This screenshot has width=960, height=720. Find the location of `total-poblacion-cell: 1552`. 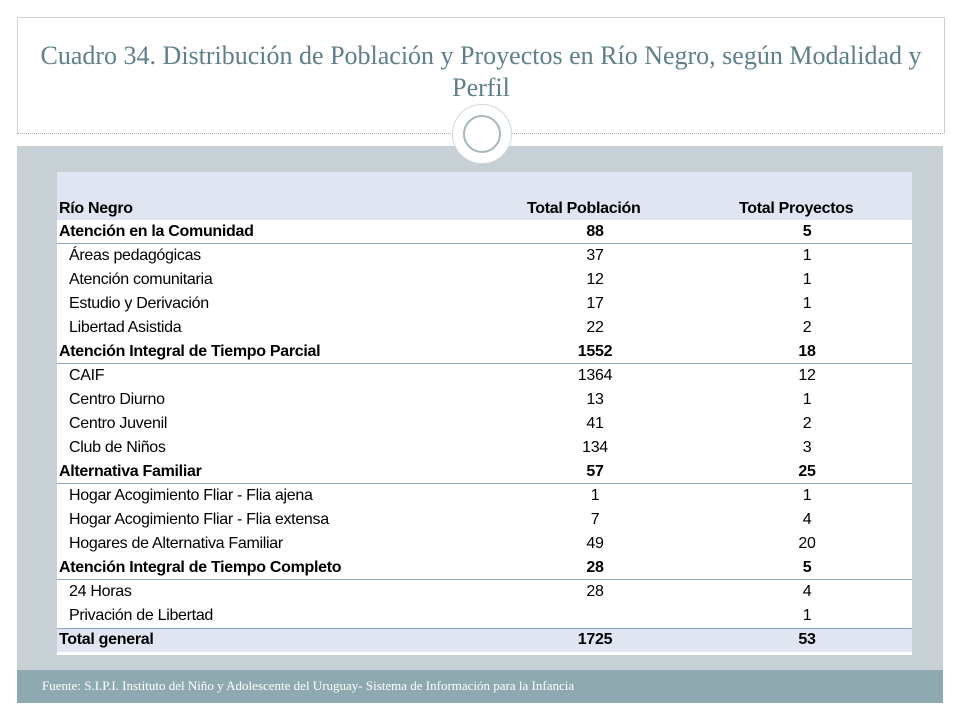

total-poblacion-cell: 1552 is located at coordinates (595, 351).